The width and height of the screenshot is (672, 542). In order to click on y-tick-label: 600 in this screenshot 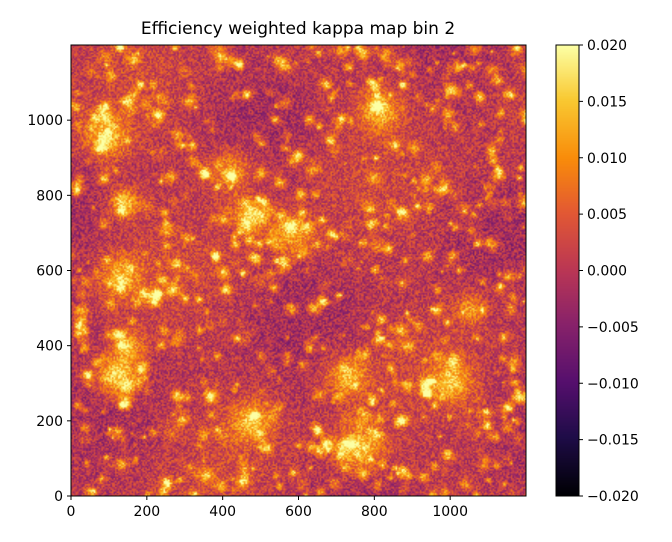, I will do `click(49, 272)`.